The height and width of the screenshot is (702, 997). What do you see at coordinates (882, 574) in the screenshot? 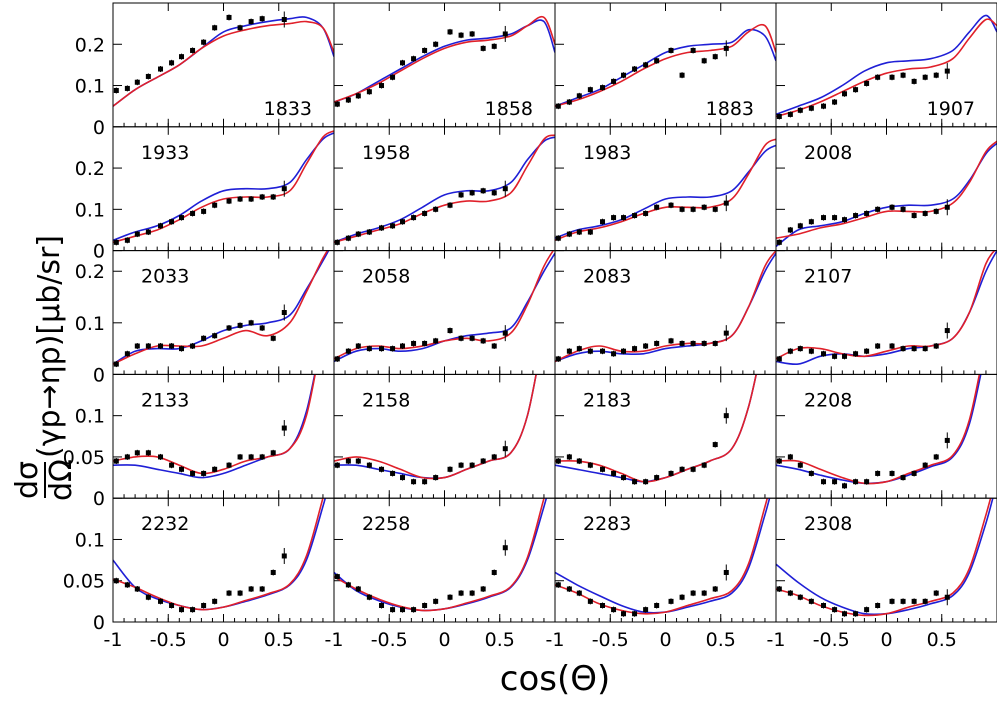
I see `panel-2308: 2308 -1 -0.5 0 0.5` at bounding box center [882, 574].